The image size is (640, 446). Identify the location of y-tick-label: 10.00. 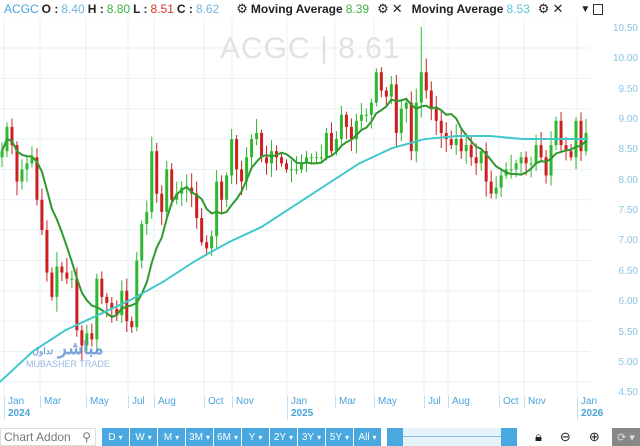
(625, 59).